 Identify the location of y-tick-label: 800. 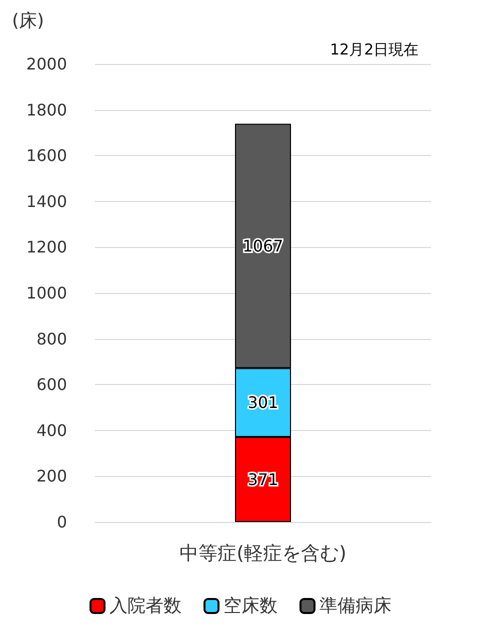
(51, 338).